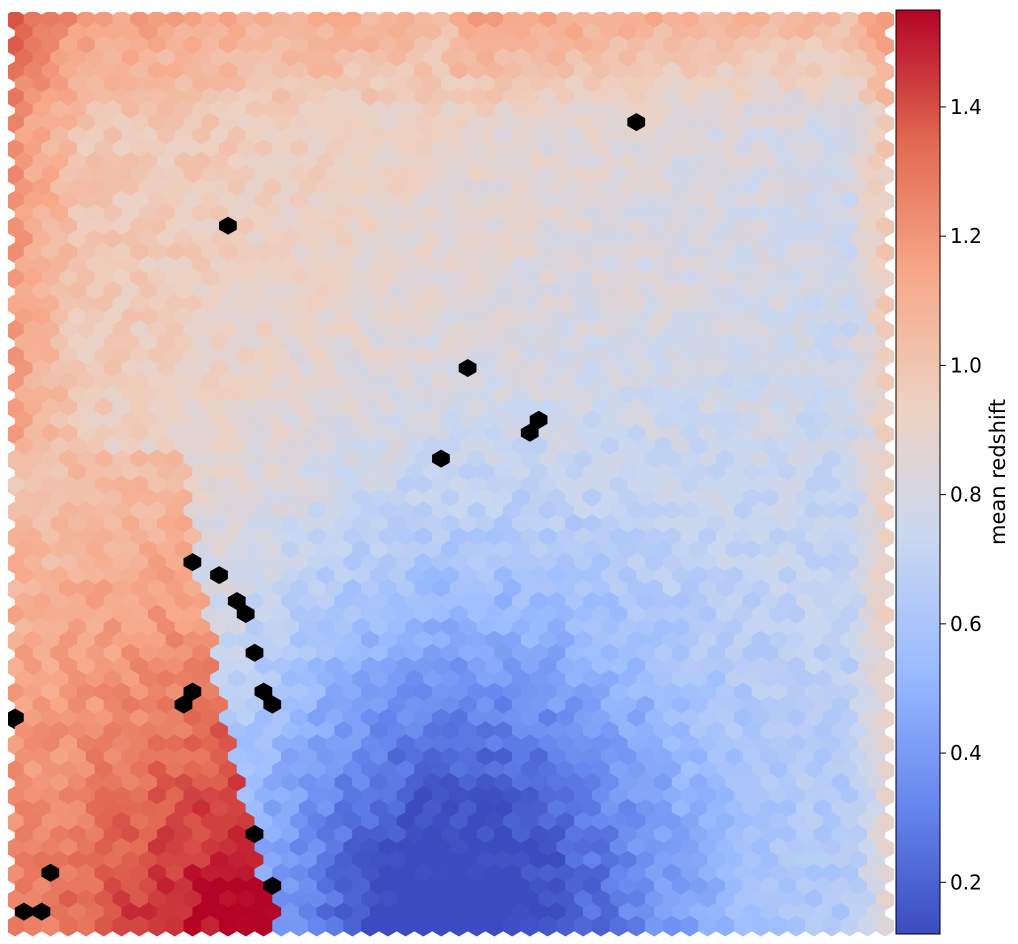 The height and width of the screenshot is (944, 1018). Describe the element at coordinates (966, 753) in the screenshot. I see `colorbar-tick-label: 0.4` at that location.